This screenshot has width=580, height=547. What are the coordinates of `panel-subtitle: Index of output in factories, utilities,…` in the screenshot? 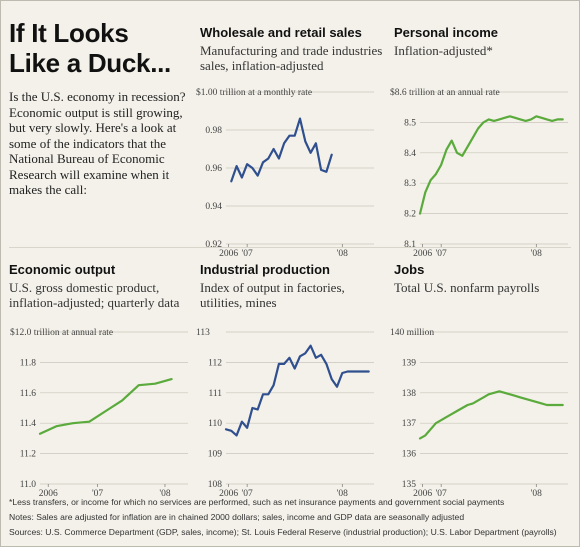 It's located at (272, 295).